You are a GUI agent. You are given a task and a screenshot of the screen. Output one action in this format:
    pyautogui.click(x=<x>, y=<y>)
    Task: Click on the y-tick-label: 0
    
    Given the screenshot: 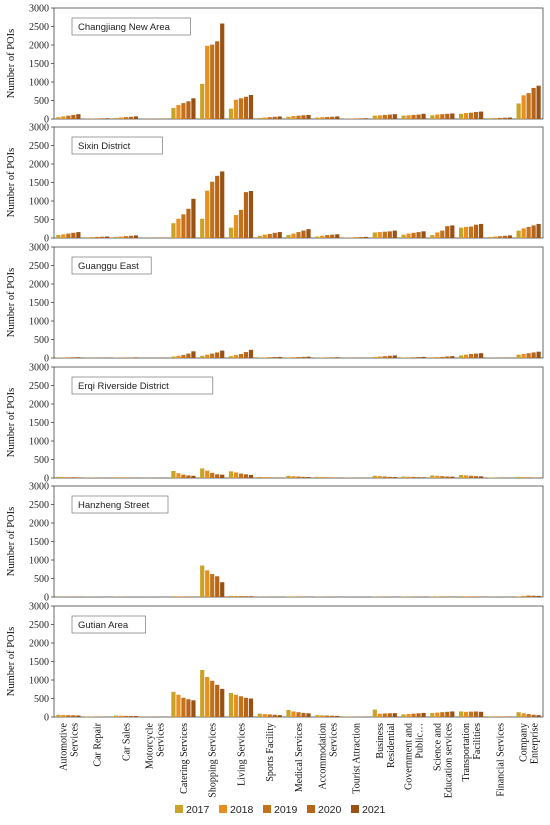 What is the action you would take?
    pyautogui.click(x=46, y=359)
    